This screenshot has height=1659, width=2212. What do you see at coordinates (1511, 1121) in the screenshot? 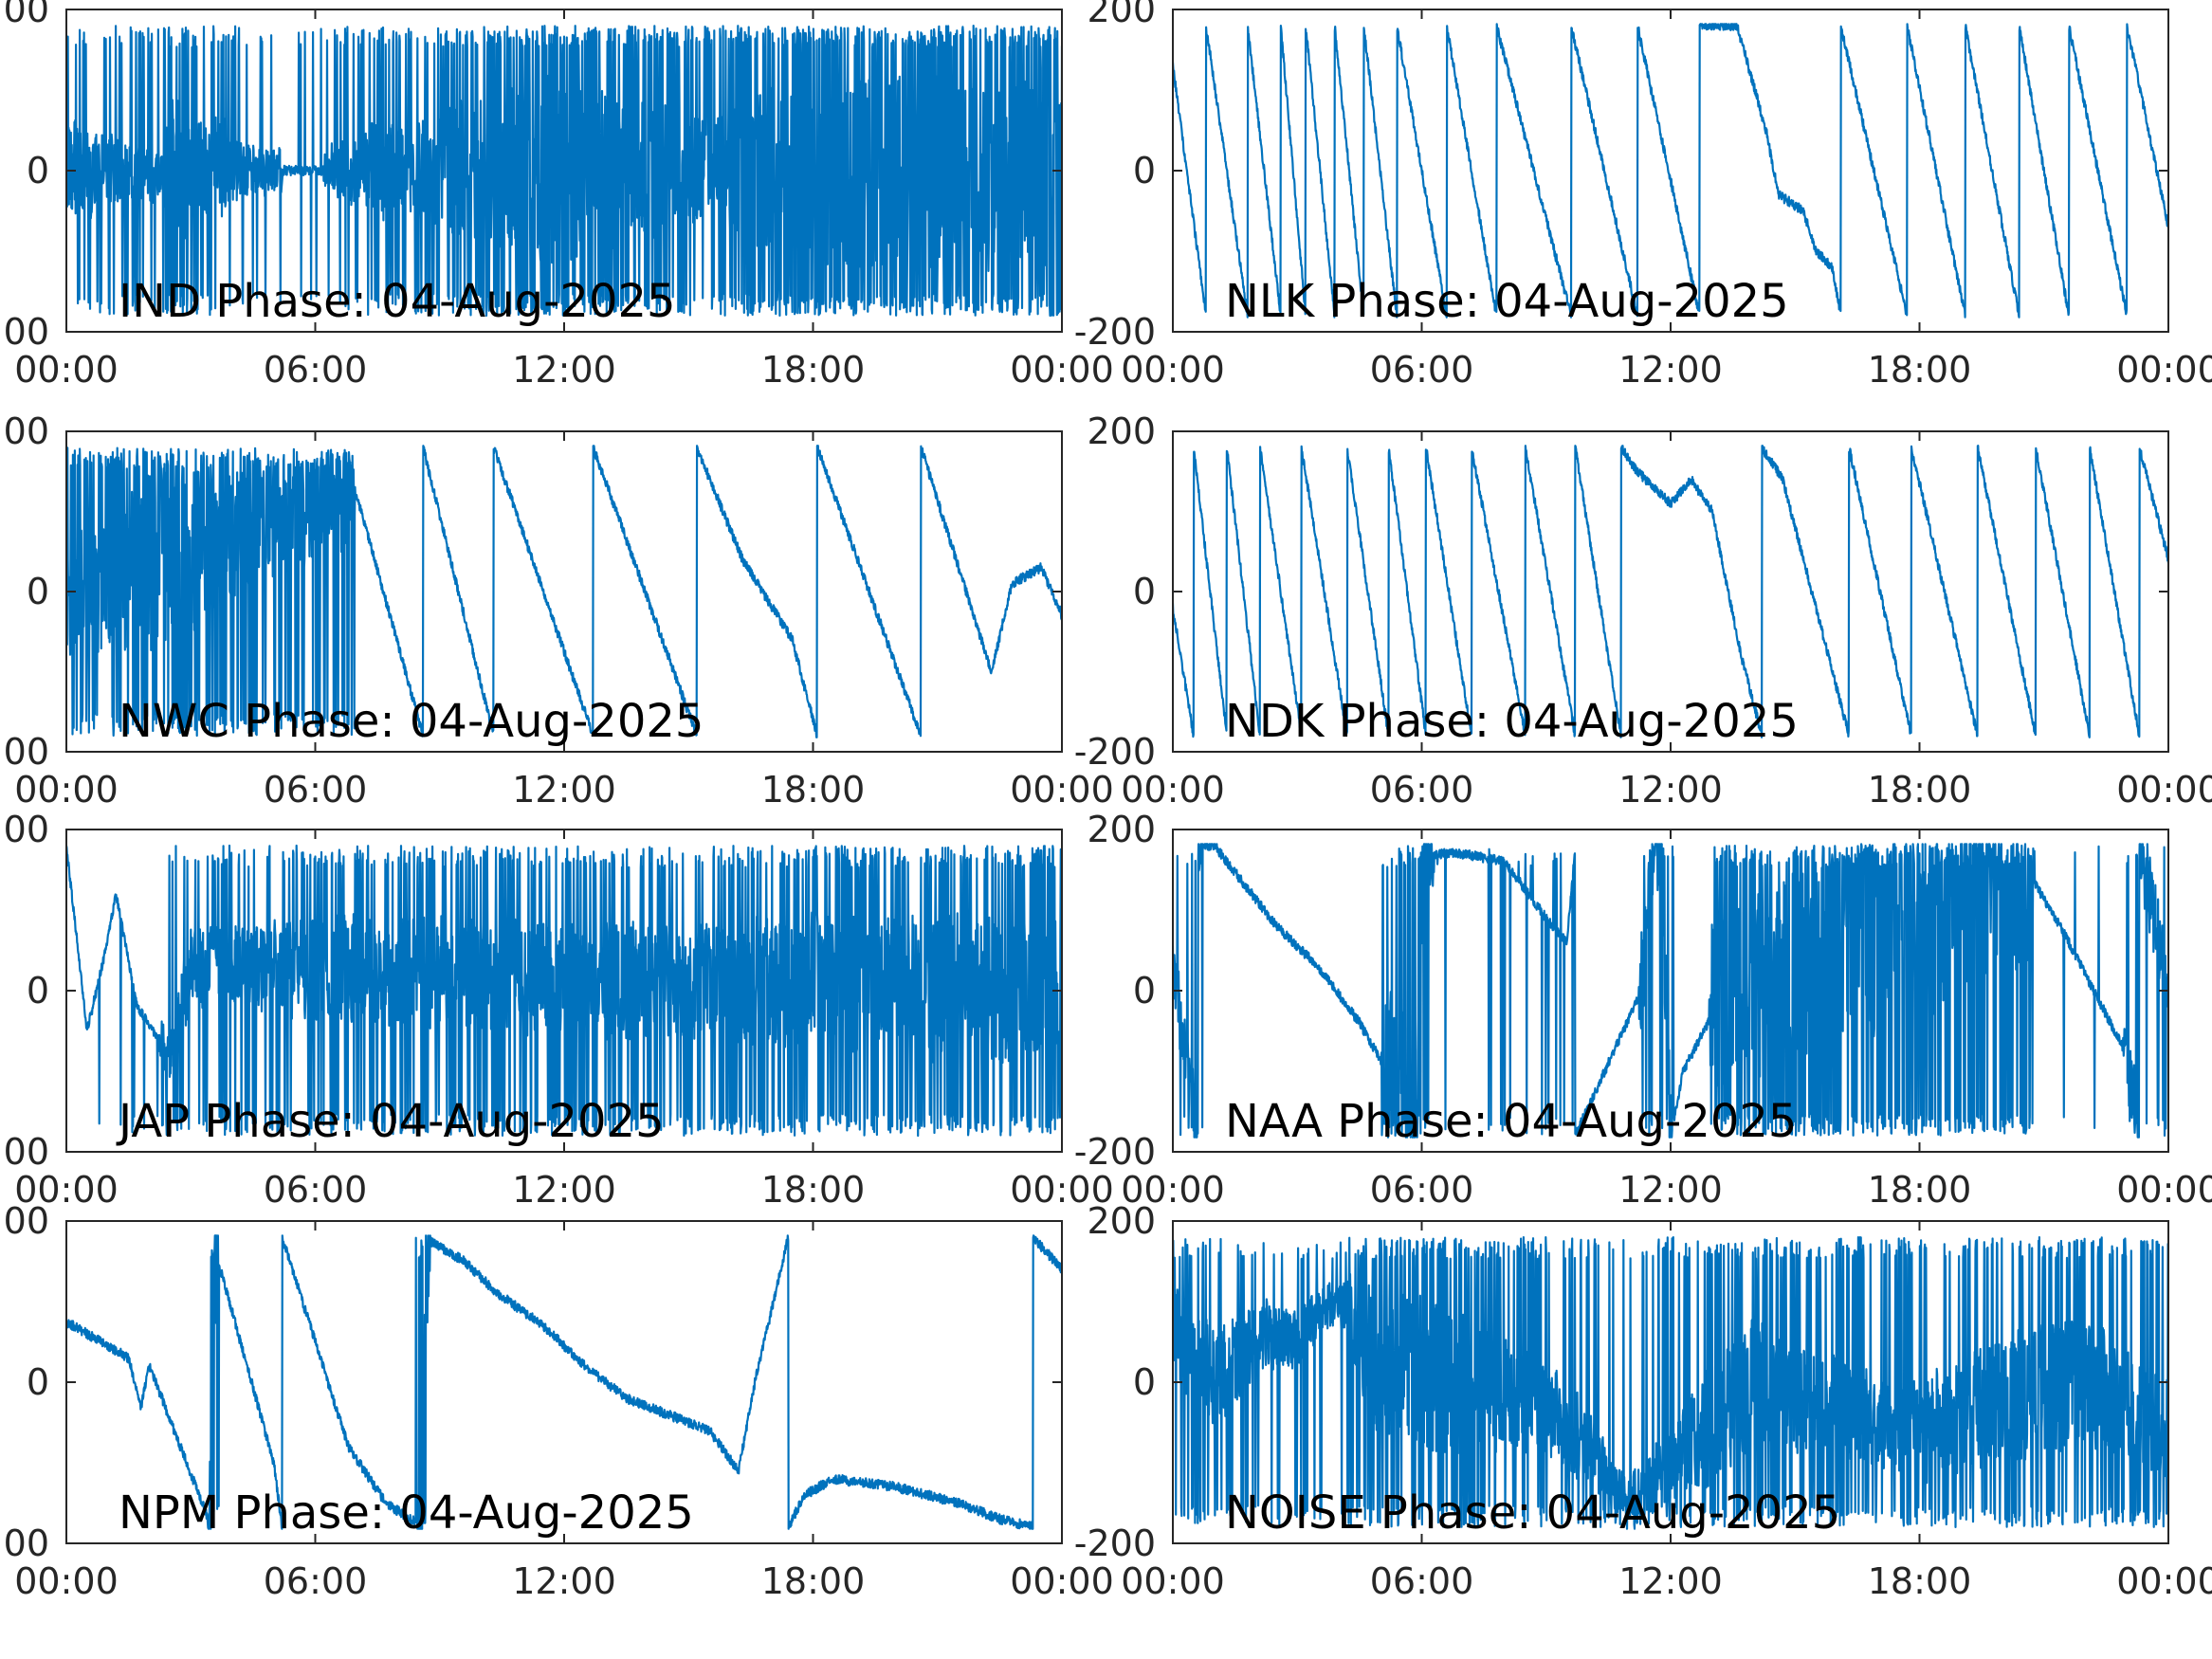
I see `panel-title: NAA Phase: 04-Aug-2025` at bounding box center [1511, 1121].